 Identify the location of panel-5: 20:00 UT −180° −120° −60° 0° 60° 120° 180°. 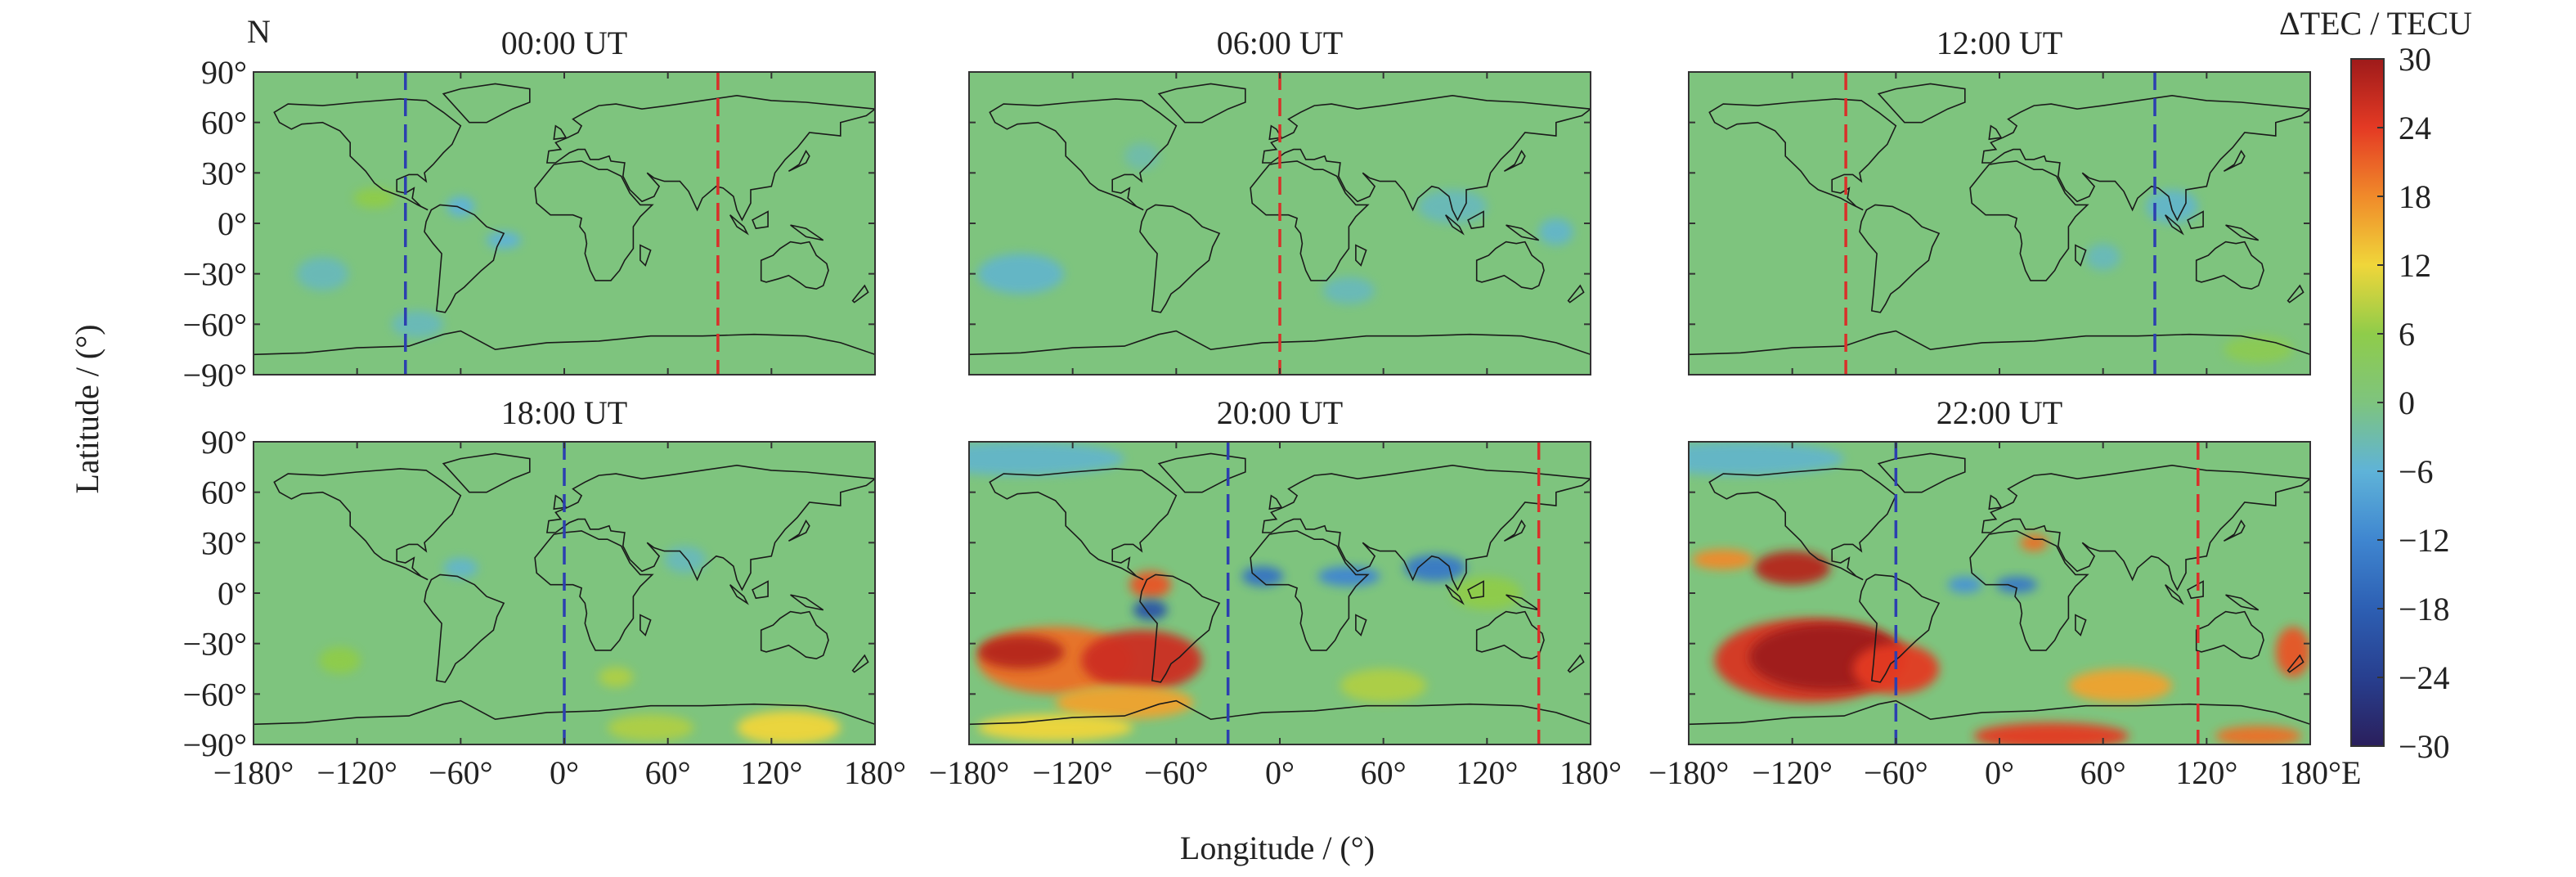
(1275, 593).